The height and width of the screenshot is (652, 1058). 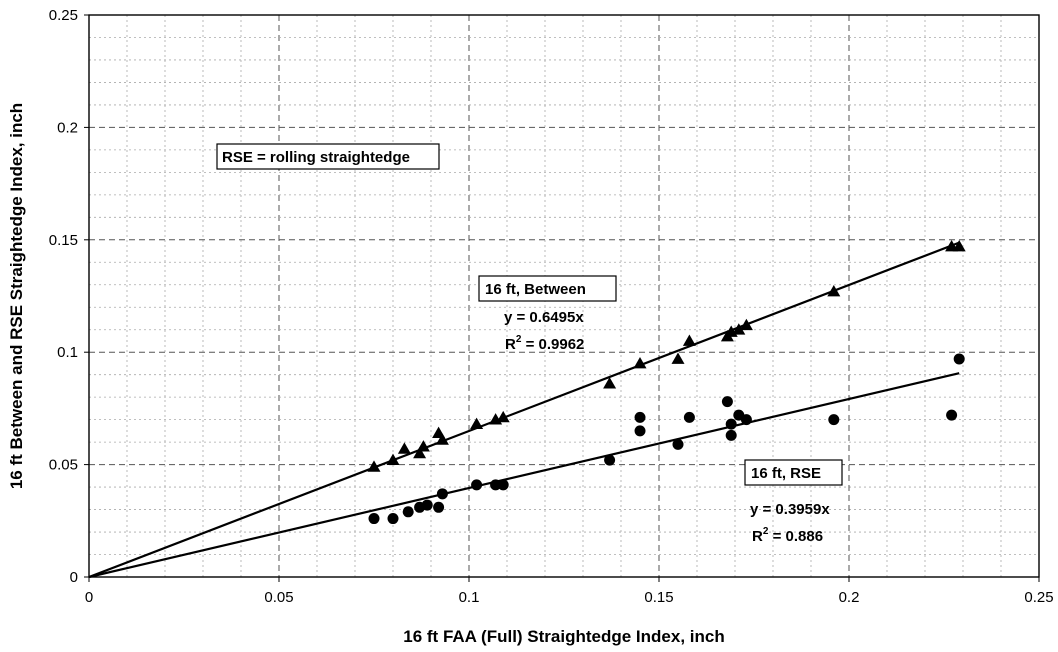 What do you see at coordinates (89, 597) in the screenshot?
I see `x-tick-label: 0` at bounding box center [89, 597].